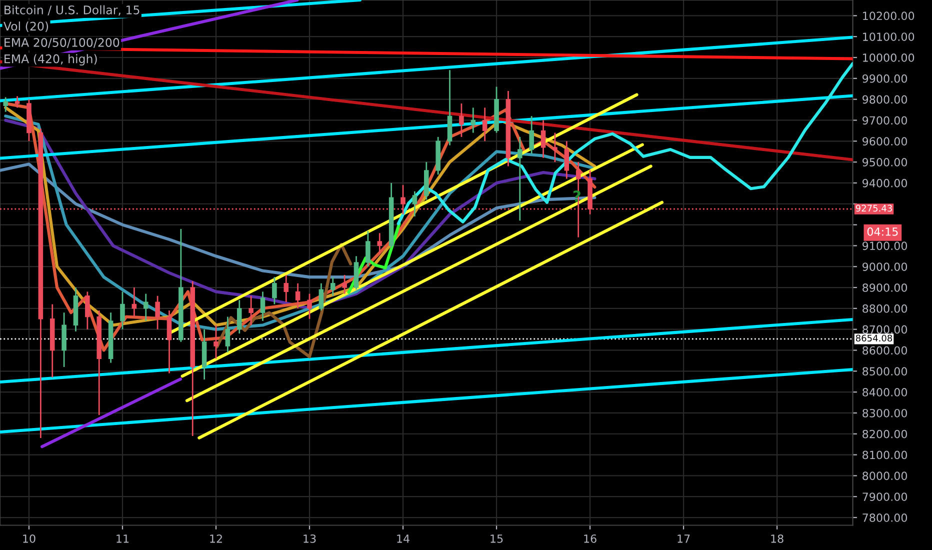 The height and width of the screenshot is (550, 932). What do you see at coordinates (874, 208) in the screenshot?
I see `ref-line-label: 9275.43` at bounding box center [874, 208].